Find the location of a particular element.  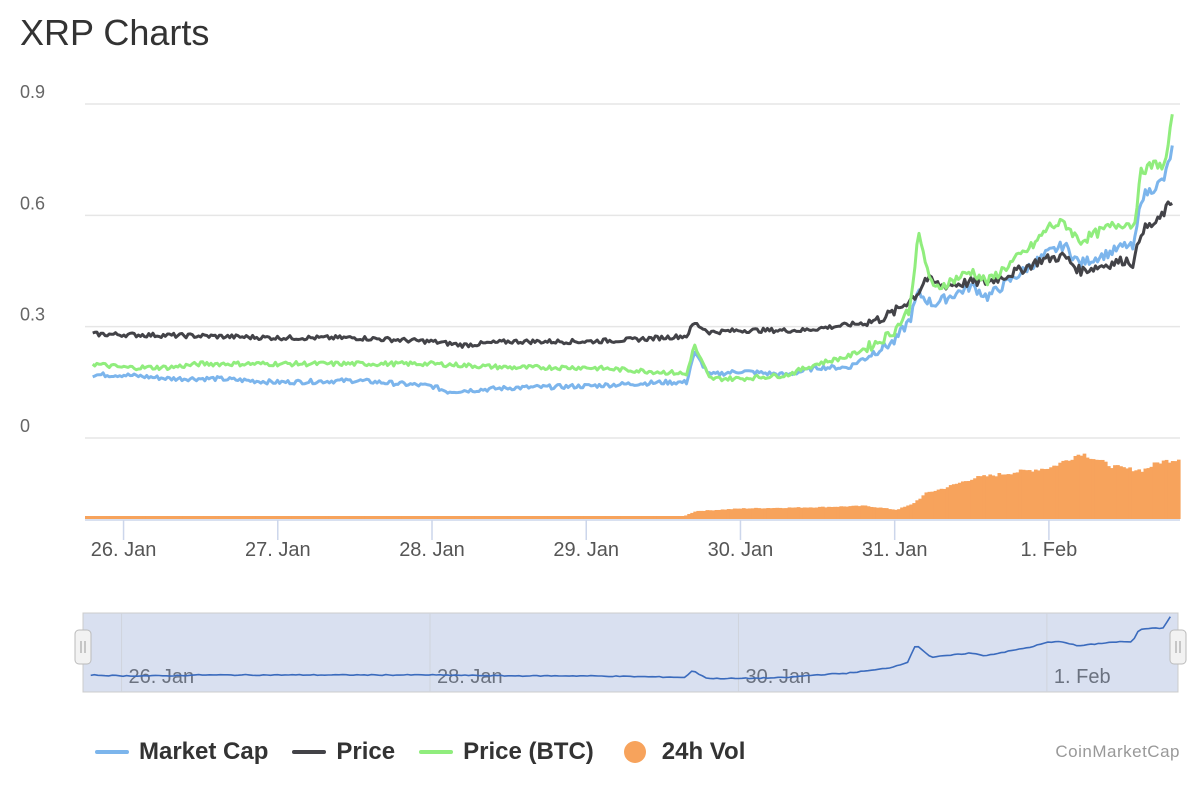

x-tick-label: 31. Jan is located at coordinates (895, 550).